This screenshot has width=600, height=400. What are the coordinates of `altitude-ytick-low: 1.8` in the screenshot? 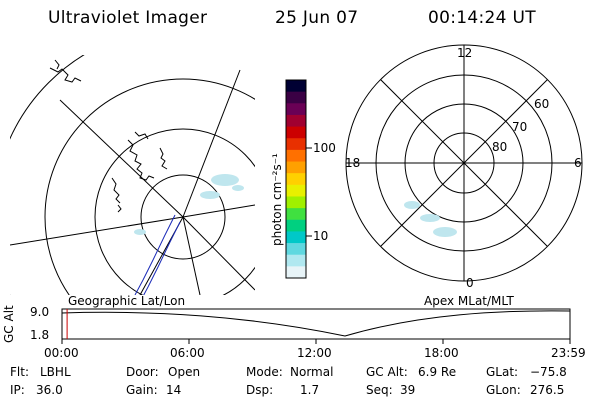 It's located at (40, 335).